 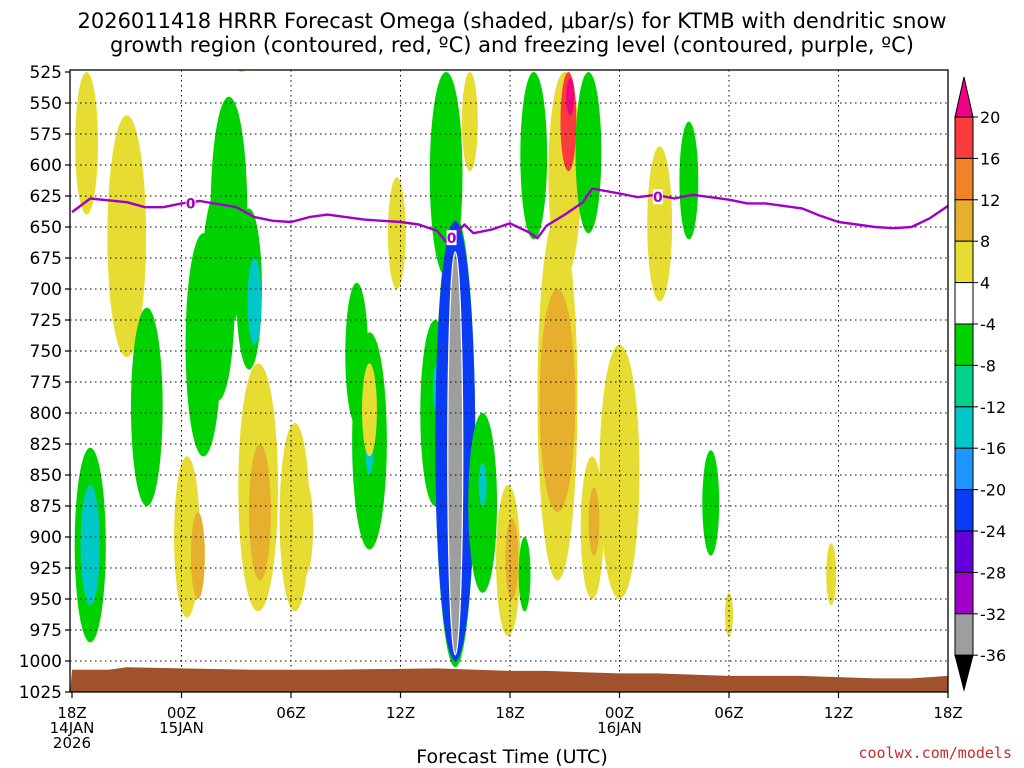 What do you see at coordinates (46, 321) in the screenshot?
I see `y-tick-label: 725` at bounding box center [46, 321].